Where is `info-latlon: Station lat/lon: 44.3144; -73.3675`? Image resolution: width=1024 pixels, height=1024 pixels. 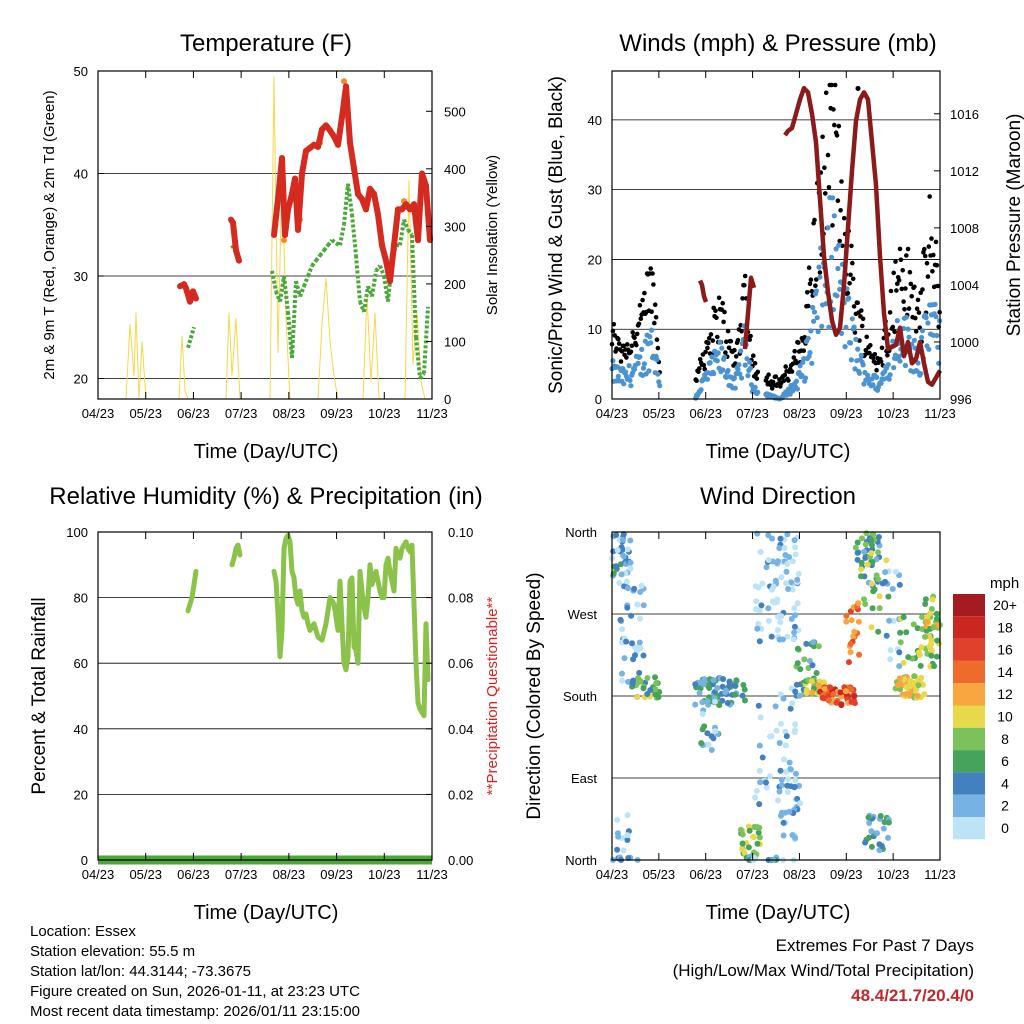
info-latlon: Station lat/lon: 44.3144; -73.3675 is located at coordinates (141, 971).